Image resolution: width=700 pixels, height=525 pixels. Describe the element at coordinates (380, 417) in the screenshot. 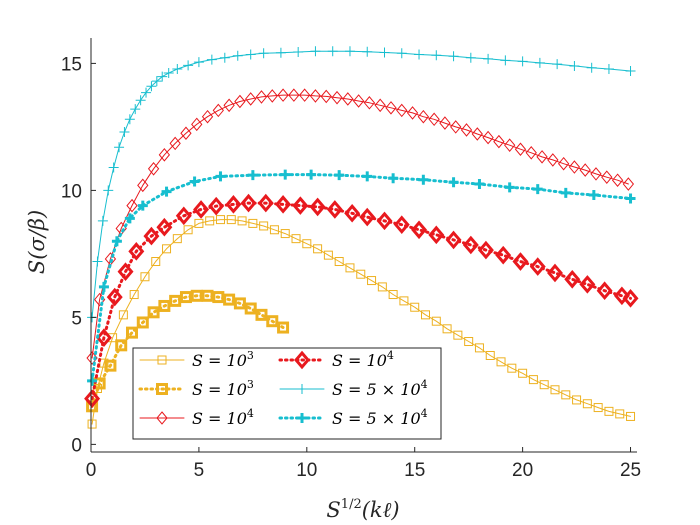

I see `legend-label-6: S = 5 × 104` at that location.